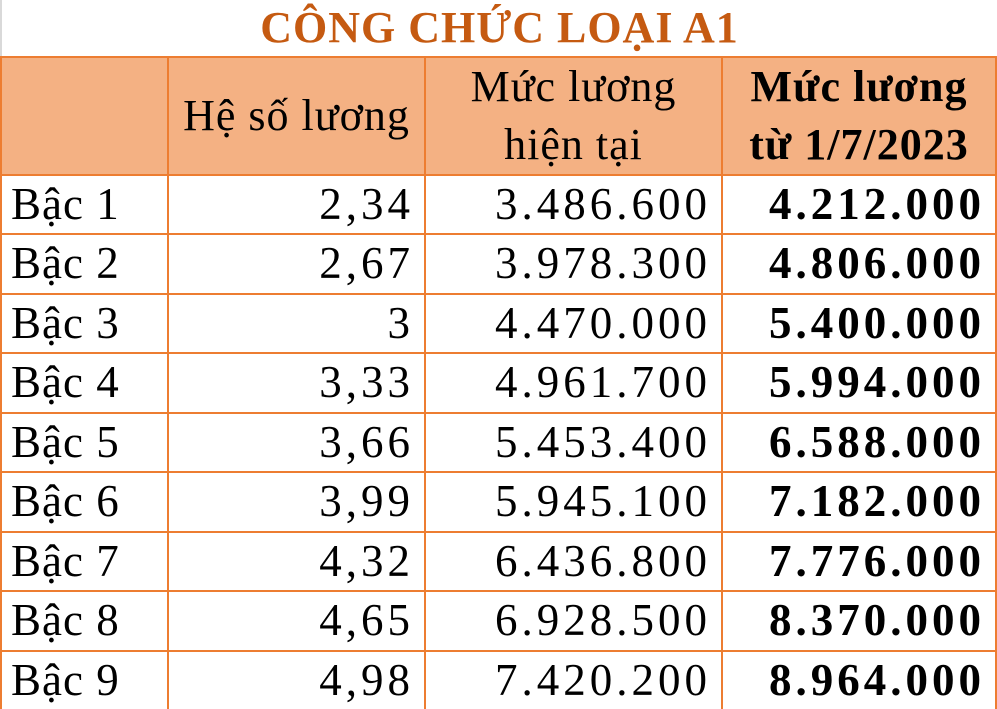 This screenshot has height=709, width=997. I want to click on header-empty-cell, so click(84, 116).